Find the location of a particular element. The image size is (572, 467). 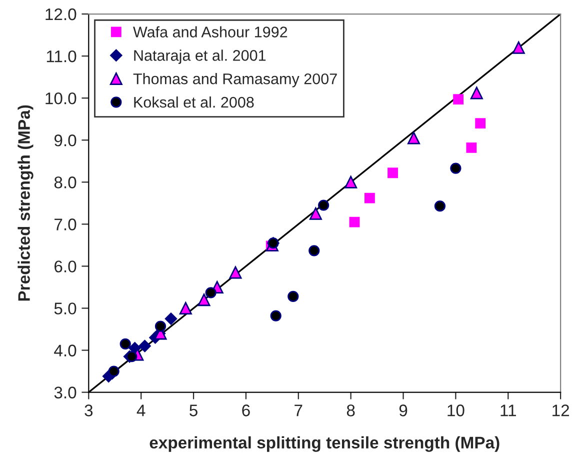

x-tick-label: 10 is located at coordinates (456, 410).